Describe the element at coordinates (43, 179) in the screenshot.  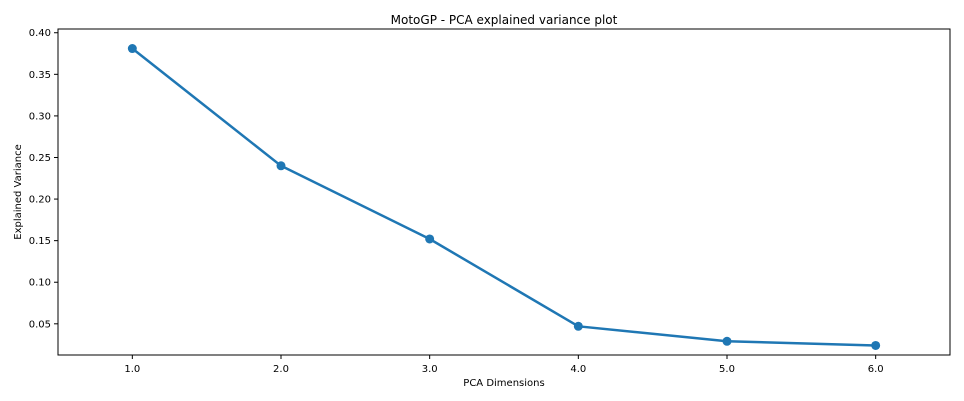
I see `y-axis-ticks: 0.05 0.10 0.15 0.20 0.25 0.30 0.35 0.40` at that location.